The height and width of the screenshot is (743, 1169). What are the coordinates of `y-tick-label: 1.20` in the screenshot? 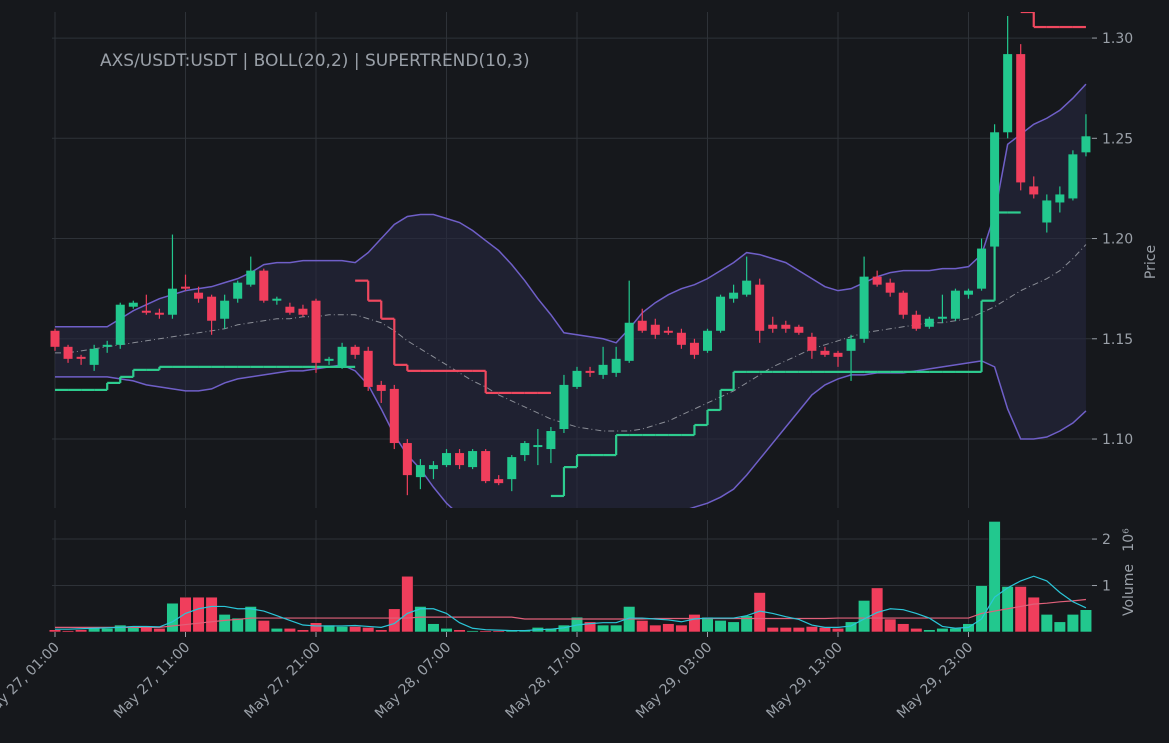 It's located at (1117, 240).